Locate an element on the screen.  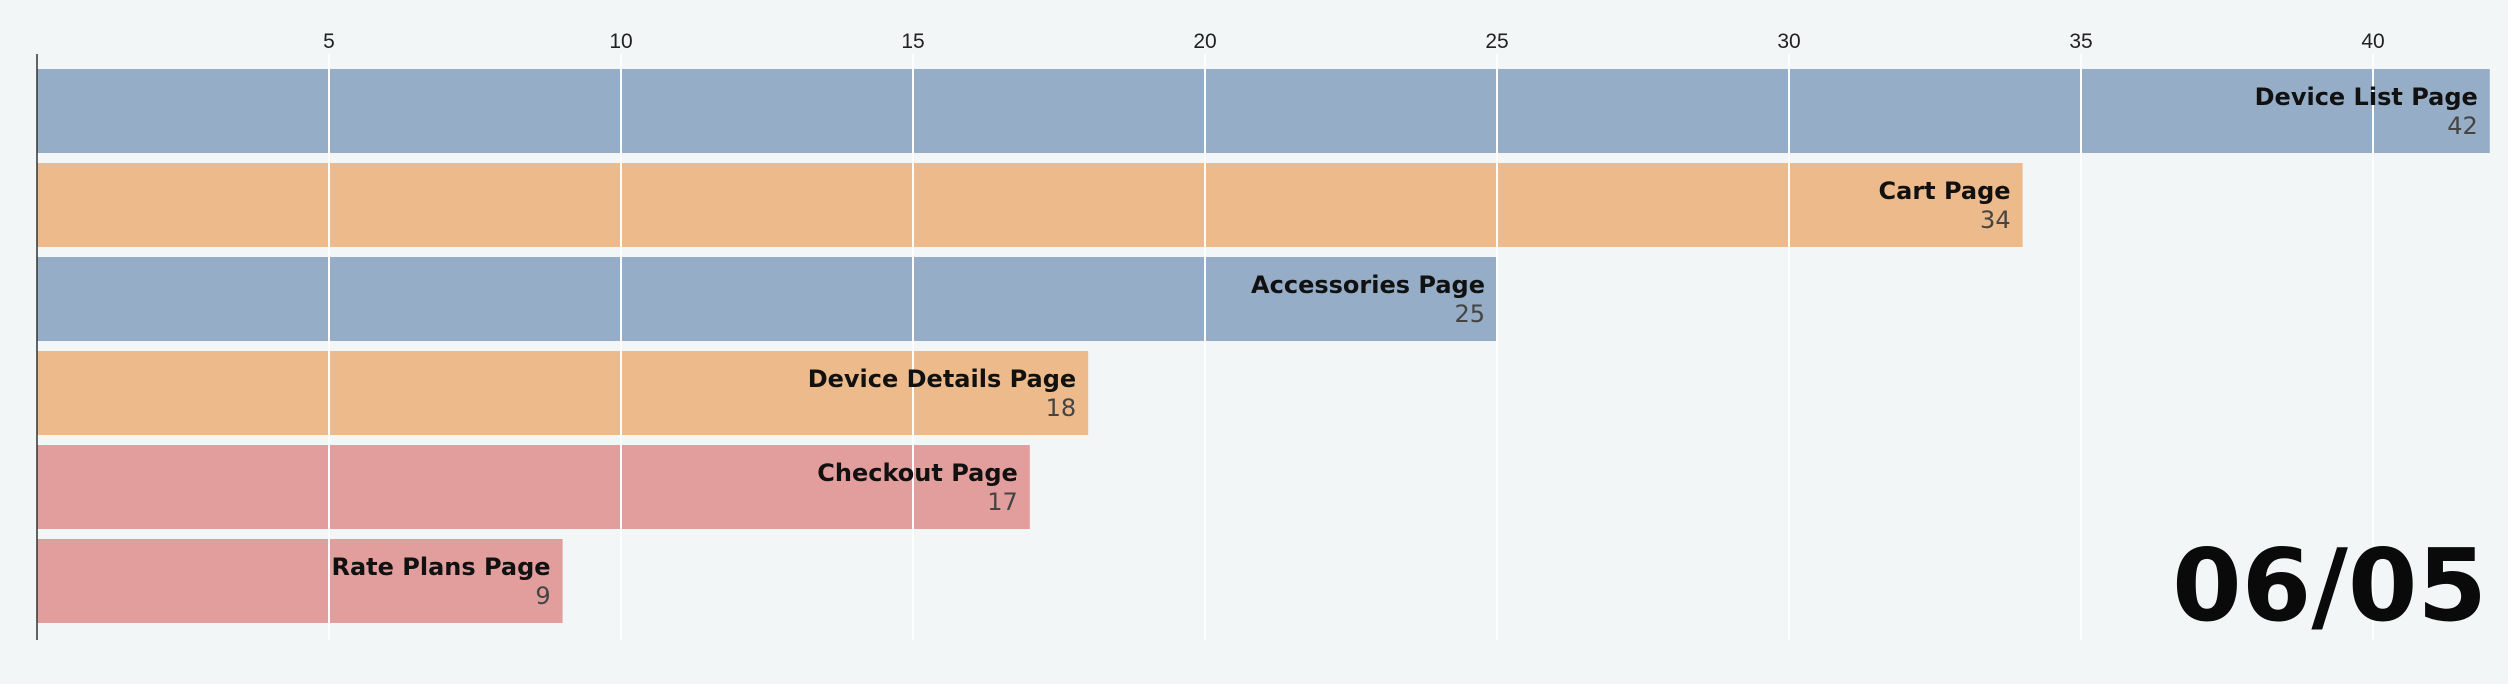
date-label: 06/05 is located at coordinates (2329, 585).